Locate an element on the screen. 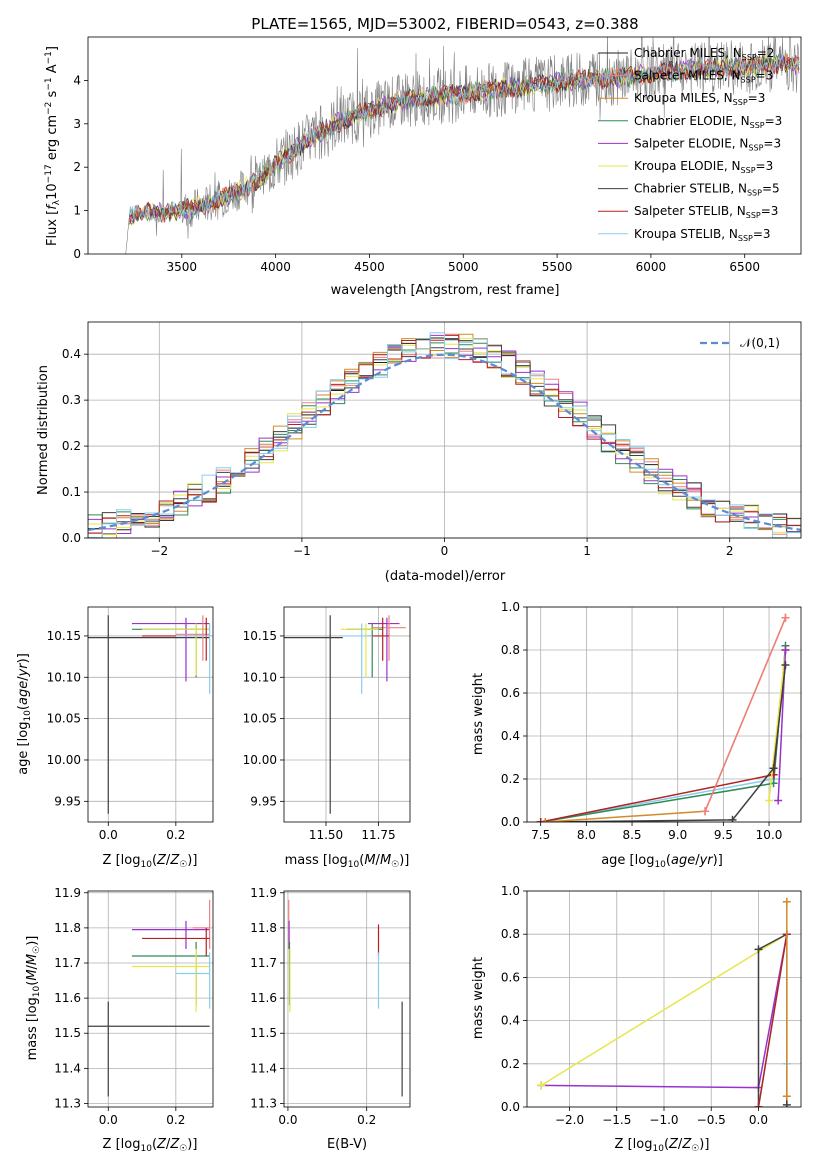  x-tick-label: 11.75 is located at coordinates (378, 835).